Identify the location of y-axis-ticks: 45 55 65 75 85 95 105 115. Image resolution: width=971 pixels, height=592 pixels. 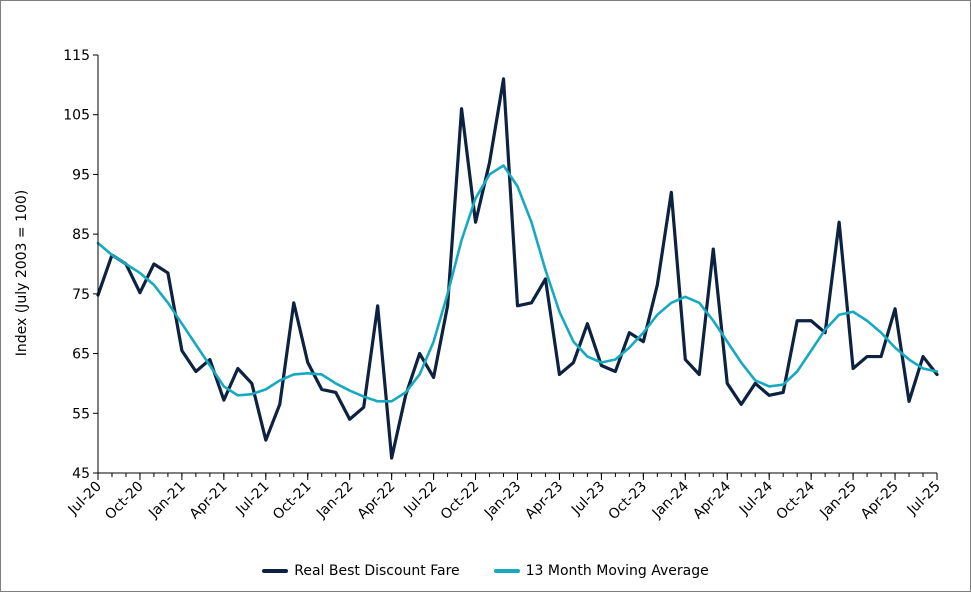
(80, 265).